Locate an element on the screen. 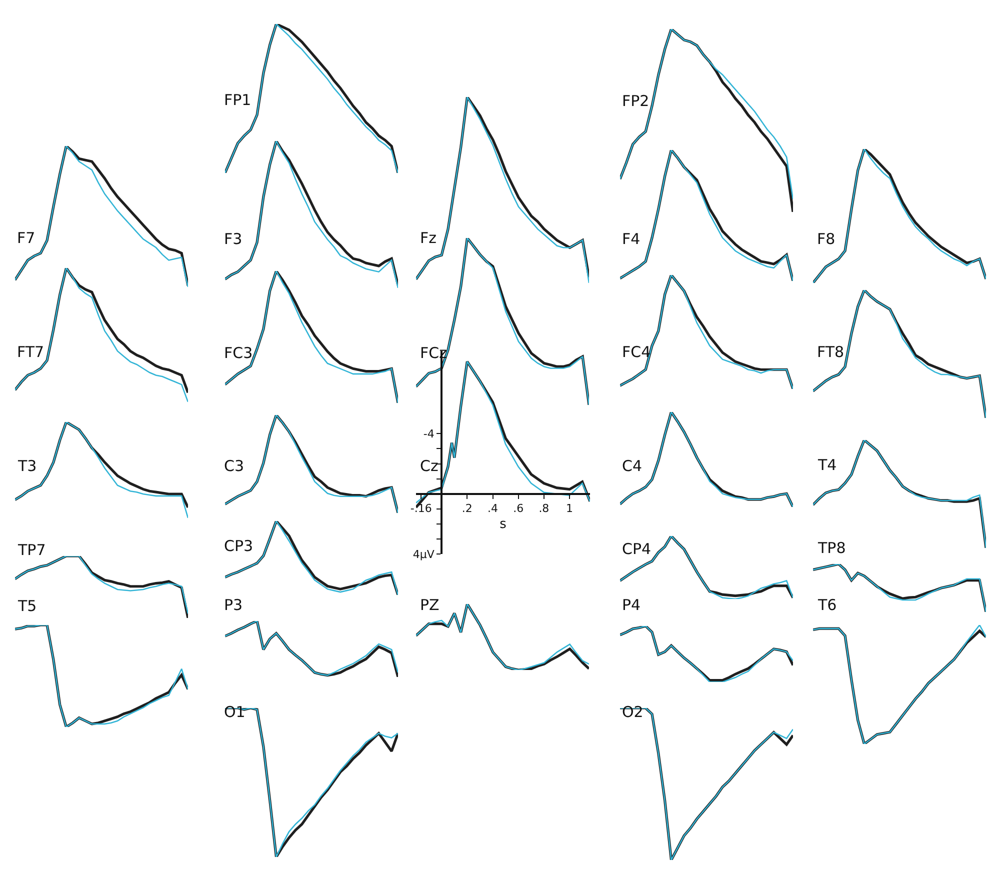  text: FP2 is located at coordinates (636, 101).